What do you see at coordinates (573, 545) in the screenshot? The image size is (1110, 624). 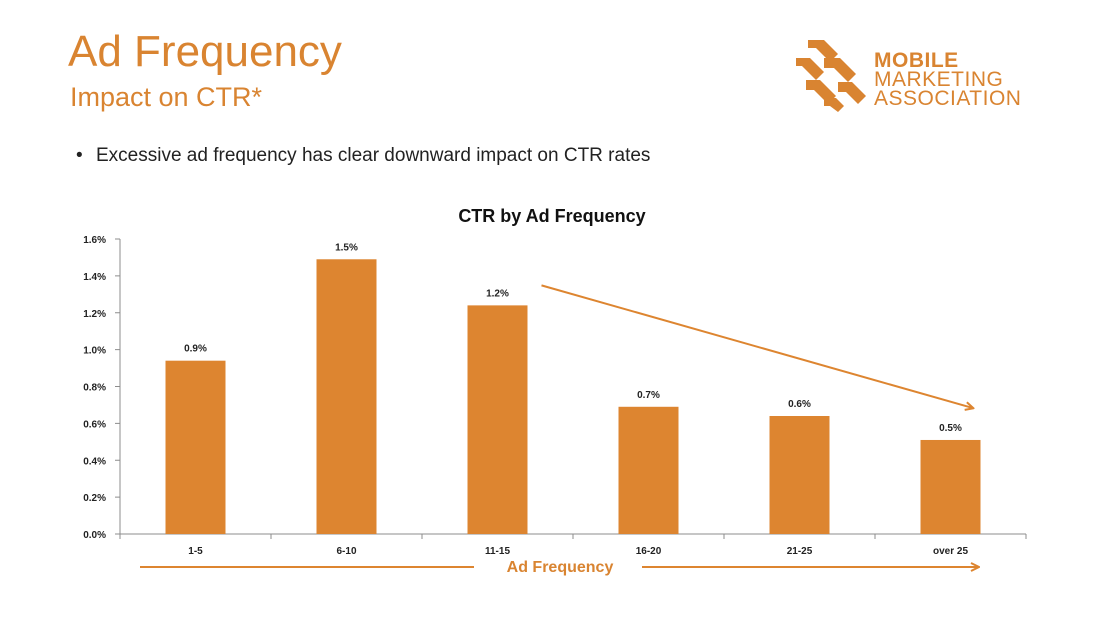 I see `x-axis: 1-5 6-10 11-15 16-20 21-25 over 25` at bounding box center [573, 545].